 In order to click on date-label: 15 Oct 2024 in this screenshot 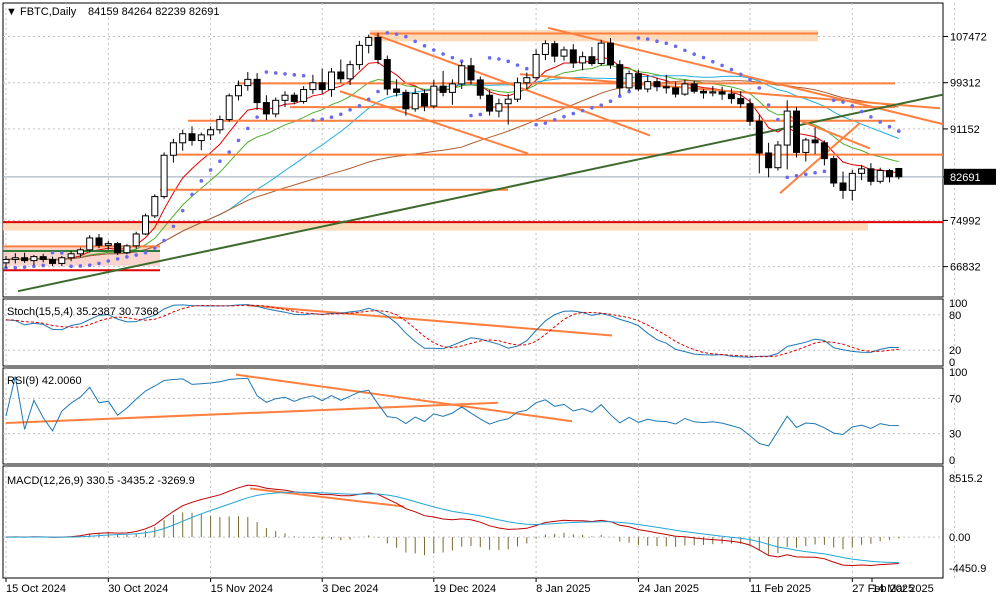, I will do `click(36, 589)`.